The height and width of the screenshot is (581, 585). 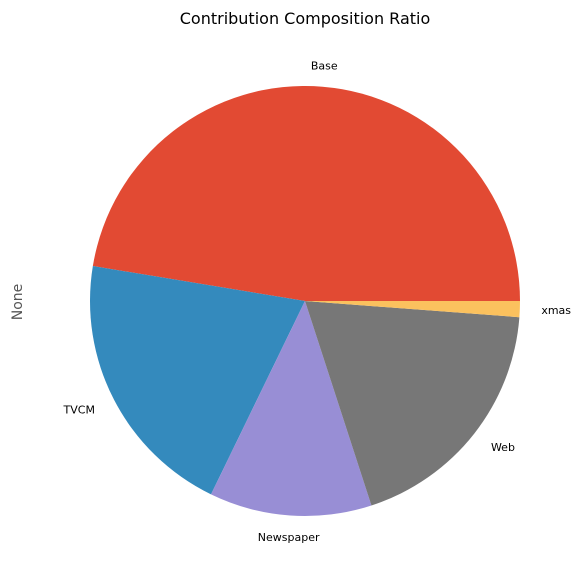 I want to click on slice-label-web: Web, so click(x=503, y=447).